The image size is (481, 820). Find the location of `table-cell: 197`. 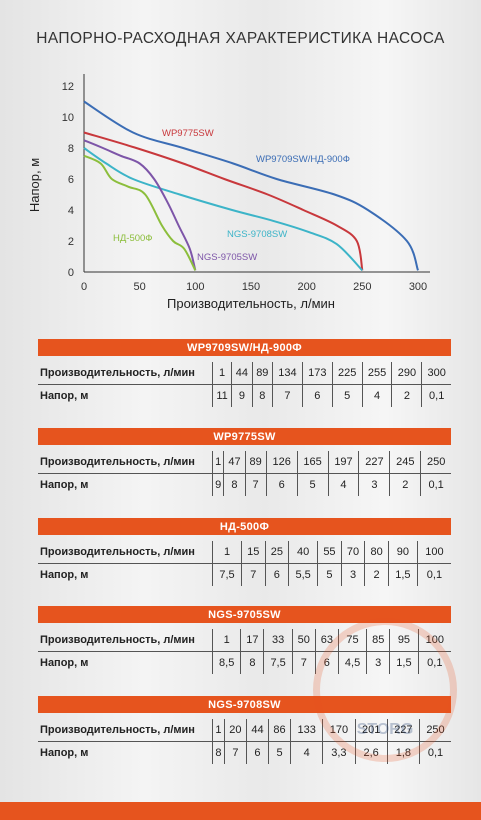

table-cell: 197 is located at coordinates (343, 462).